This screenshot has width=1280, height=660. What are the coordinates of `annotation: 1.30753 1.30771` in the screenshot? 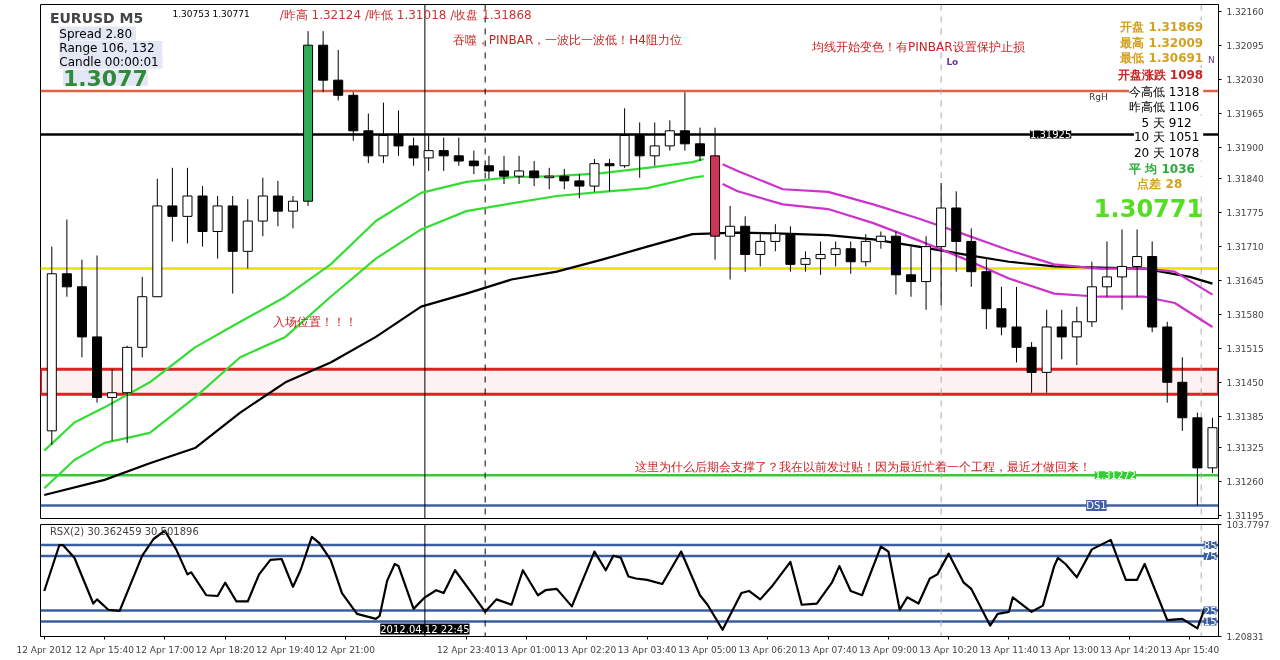 It's located at (211, 13).